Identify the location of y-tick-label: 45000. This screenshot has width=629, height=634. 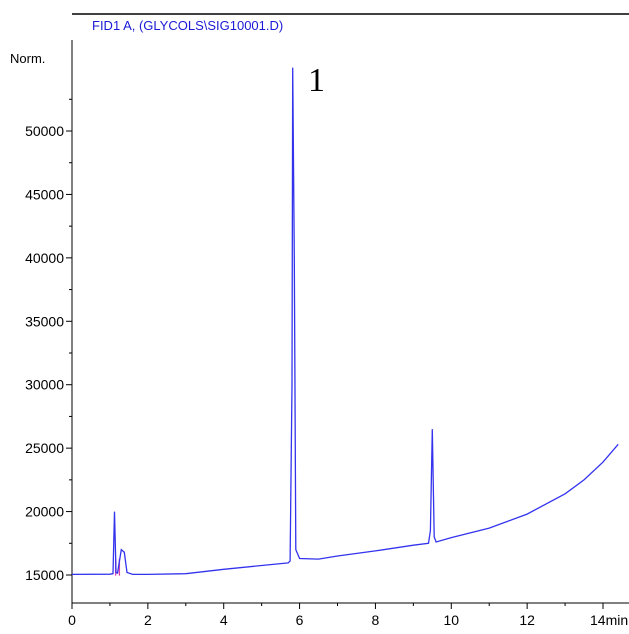
(44, 194).